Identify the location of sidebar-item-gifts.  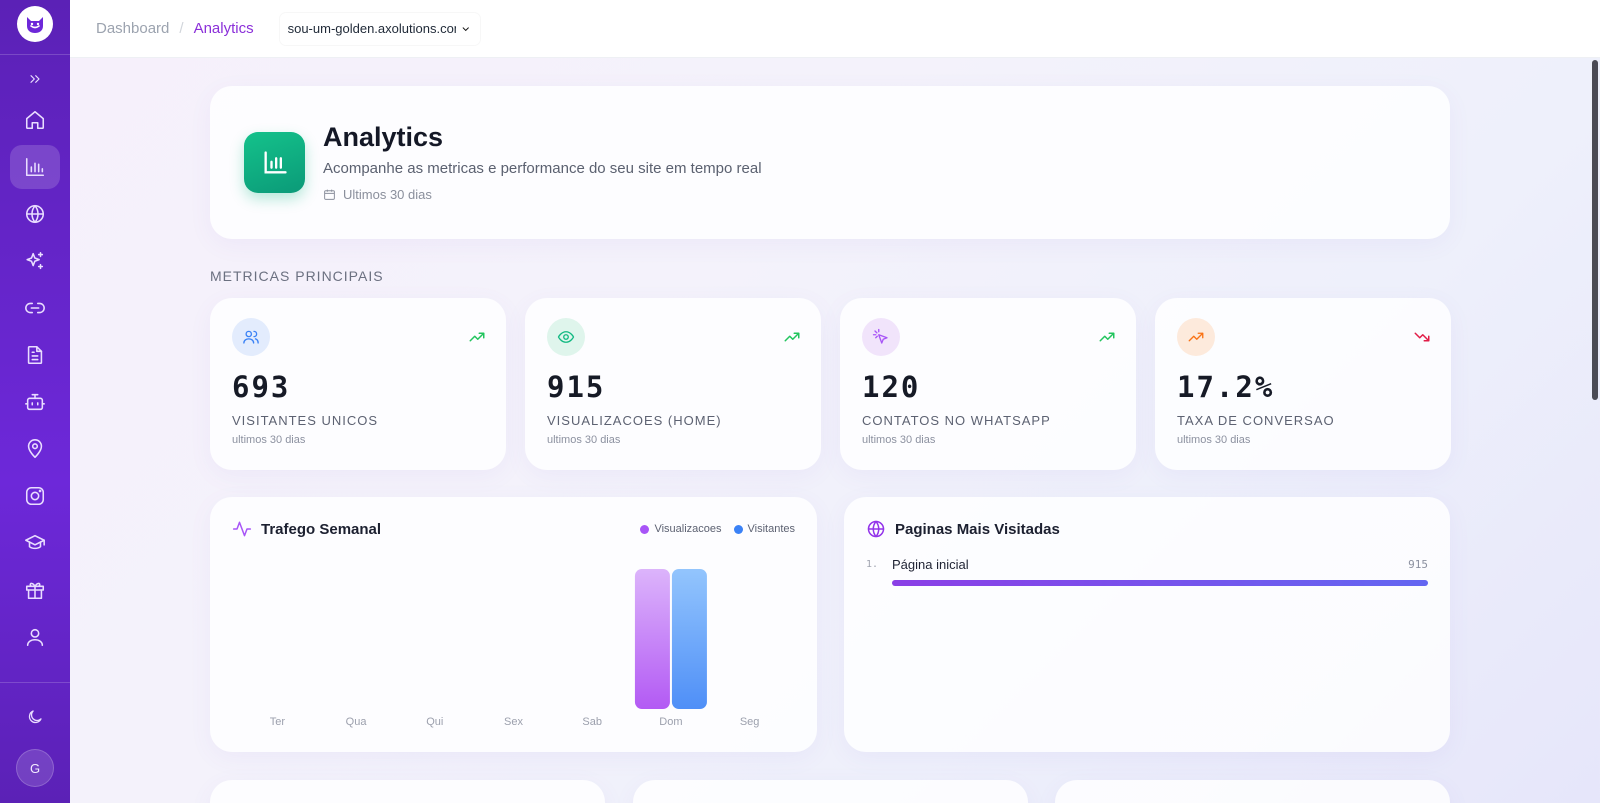
(35, 590).